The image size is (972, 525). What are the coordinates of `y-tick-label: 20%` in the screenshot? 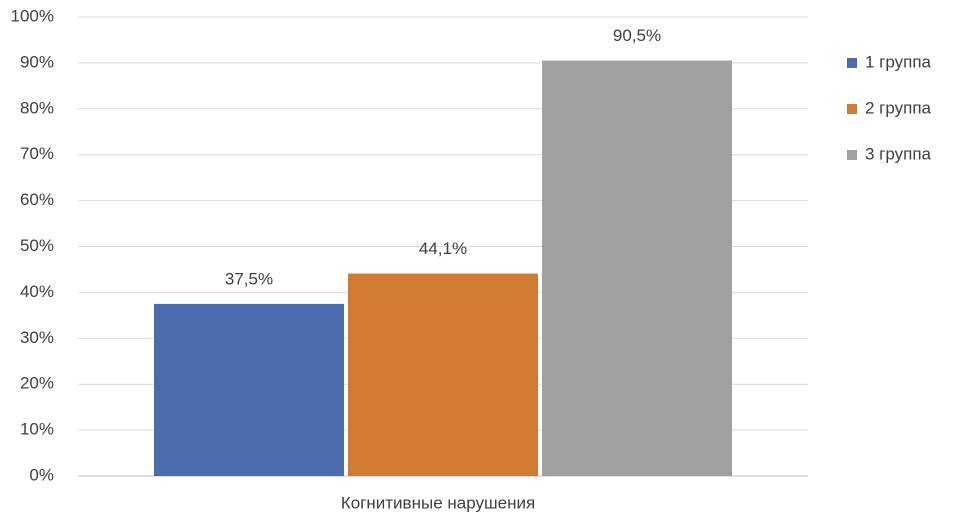 It's located at (37, 383).